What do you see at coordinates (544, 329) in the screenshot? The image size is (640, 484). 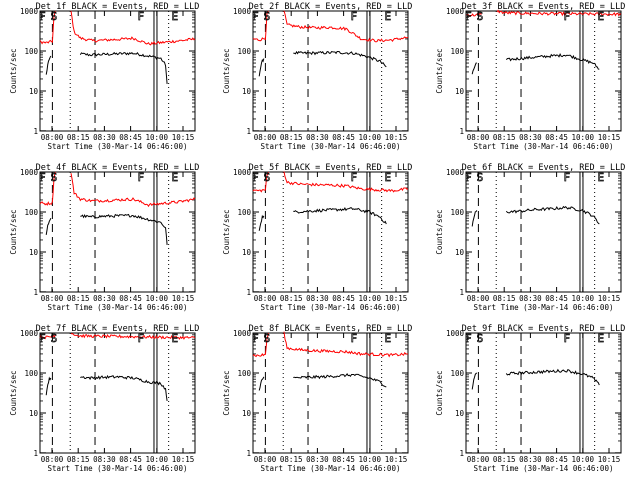 I see `panel-title: Det 9f BLACK = Events, RED = LLD` at bounding box center [544, 329].